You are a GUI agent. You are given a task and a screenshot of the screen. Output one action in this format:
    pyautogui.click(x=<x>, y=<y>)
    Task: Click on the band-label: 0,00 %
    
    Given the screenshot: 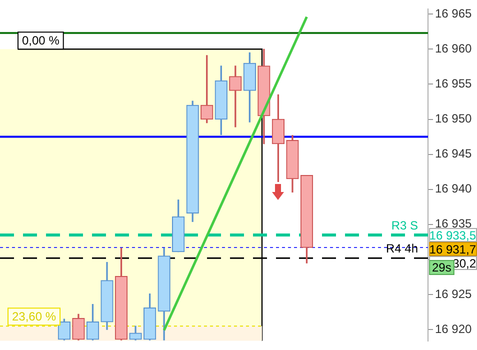 What is the action you would take?
    pyautogui.click(x=41, y=40)
    